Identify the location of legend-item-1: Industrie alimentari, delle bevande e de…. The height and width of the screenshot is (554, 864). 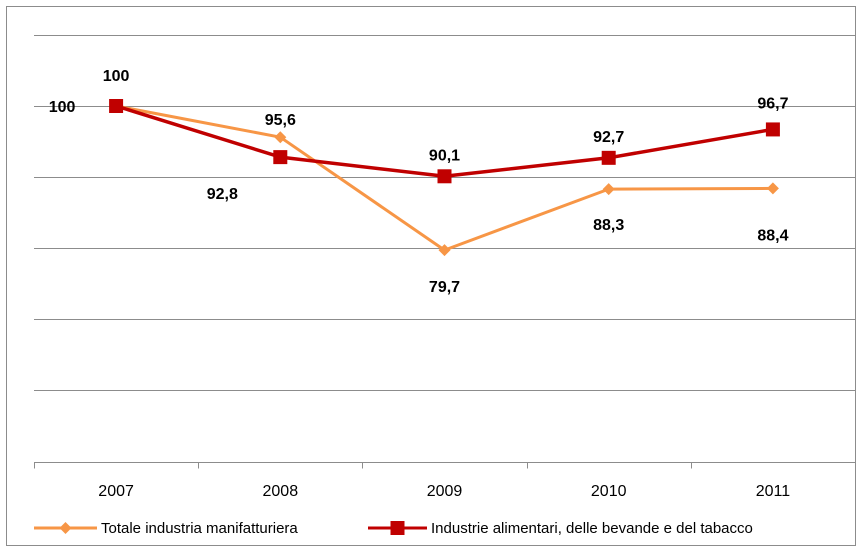
(560, 528).